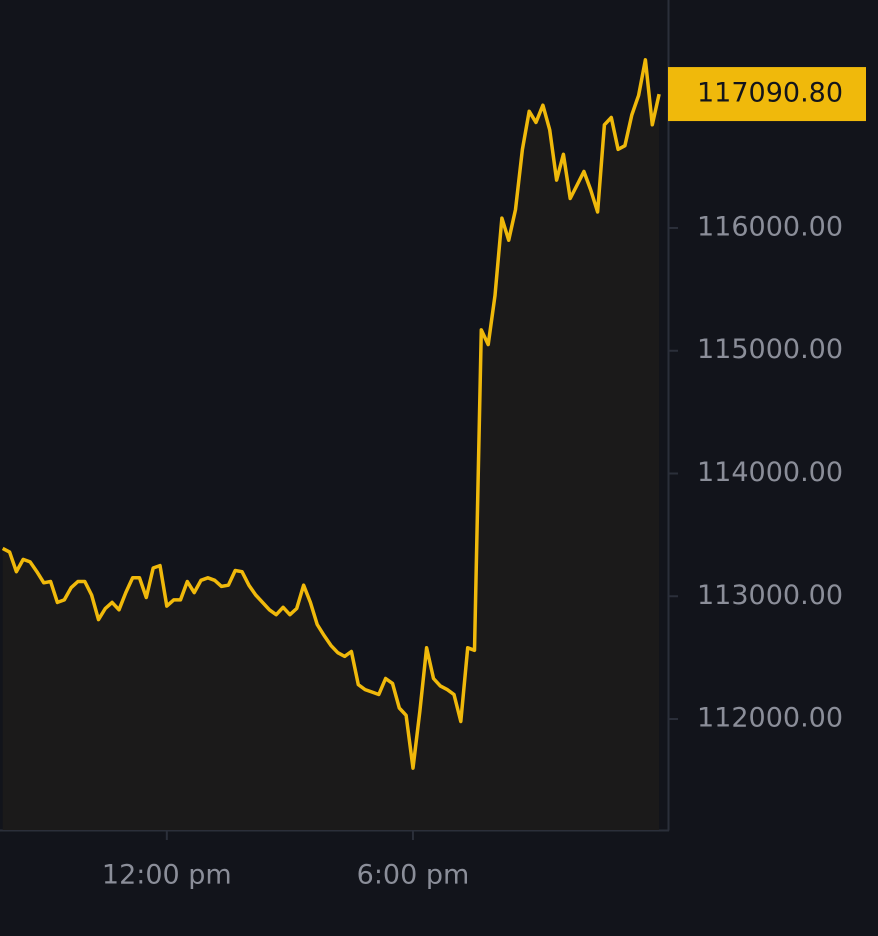 The height and width of the screenshot is (936, 878). Describe the element at coordinates (770, 349) in the screenshot. I see `y-tick-label: 115000.00` at that location.